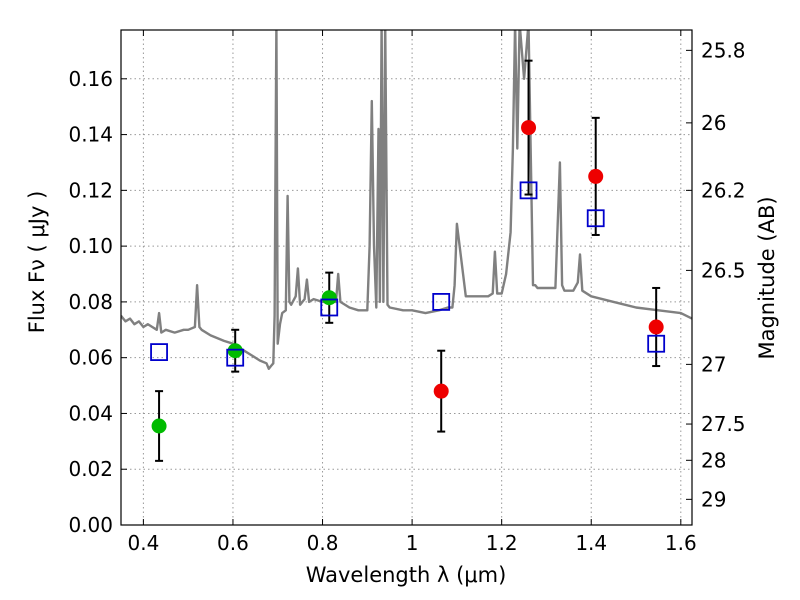 Image resolution: width=800 pixels, height=600 pixels. I want to click on right-y-tick-label: 26, so click(713, 123).